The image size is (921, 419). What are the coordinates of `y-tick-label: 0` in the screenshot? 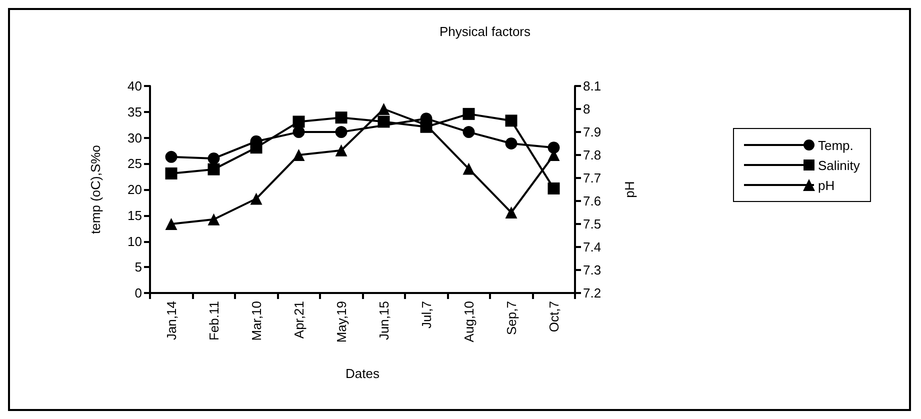 It's located at (138, 293).